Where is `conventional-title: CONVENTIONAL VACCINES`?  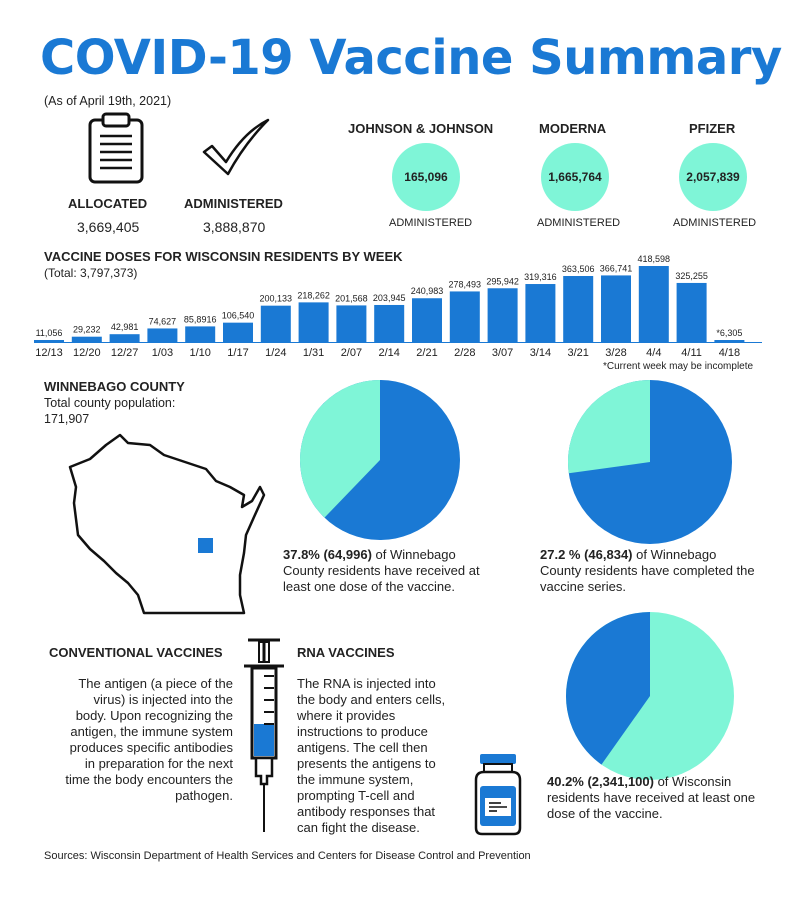
conventional-title: CONVENTIONAL VACCINES is located at coordinates (136, 652).